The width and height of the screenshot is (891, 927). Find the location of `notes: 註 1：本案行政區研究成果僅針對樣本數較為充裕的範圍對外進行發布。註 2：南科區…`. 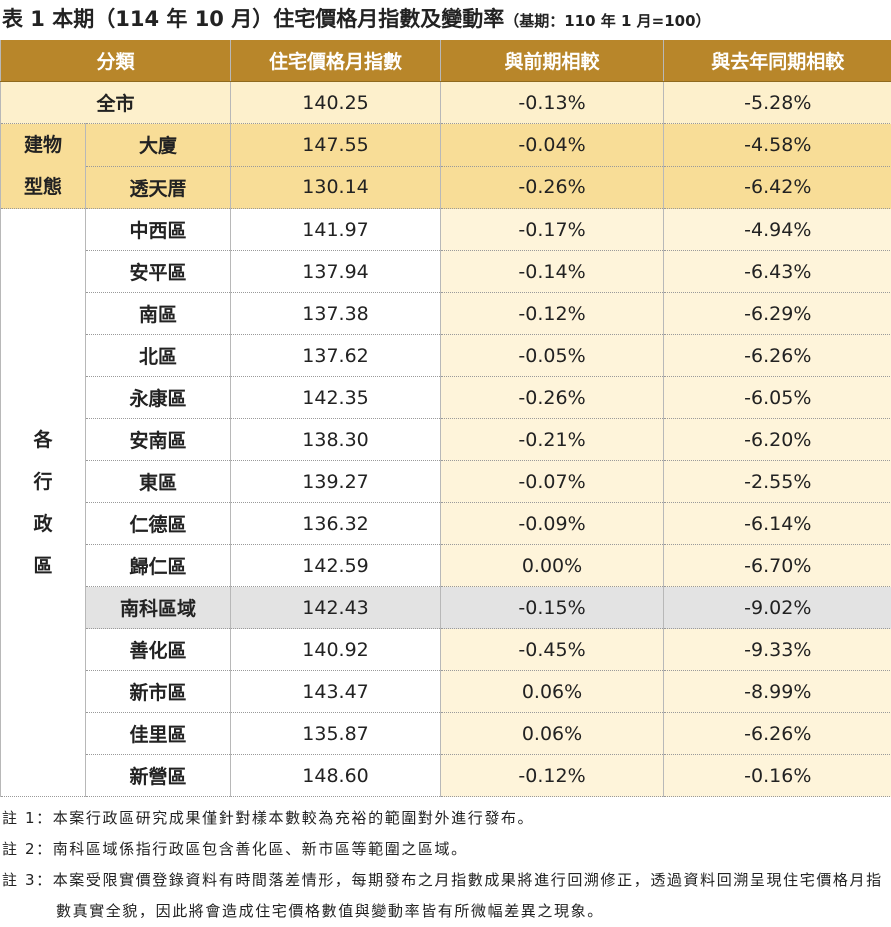

notes: 註 1：本案行政區研究成果僅針對樣本數較為充裕的範圍對外進行發布。註 2：南科區… is located at coordinates (445, 865).